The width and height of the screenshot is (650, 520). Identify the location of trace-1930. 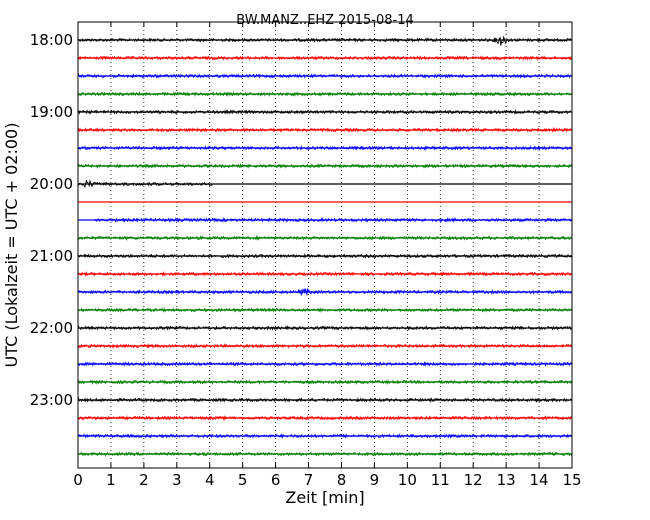
(324, 148).